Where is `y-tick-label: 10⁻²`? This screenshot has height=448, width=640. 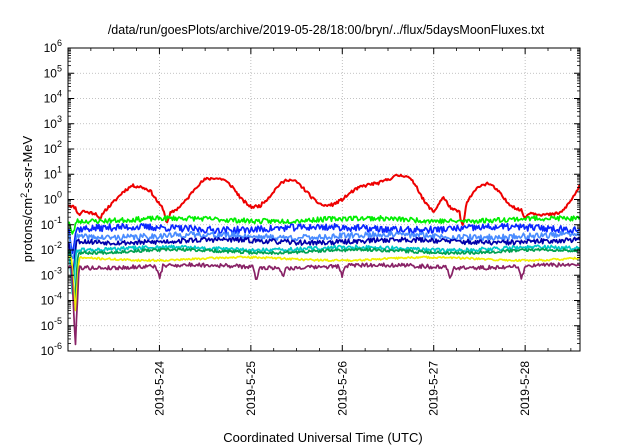
y-tick-label: 10⁻² is located at coordinates (51, 248).